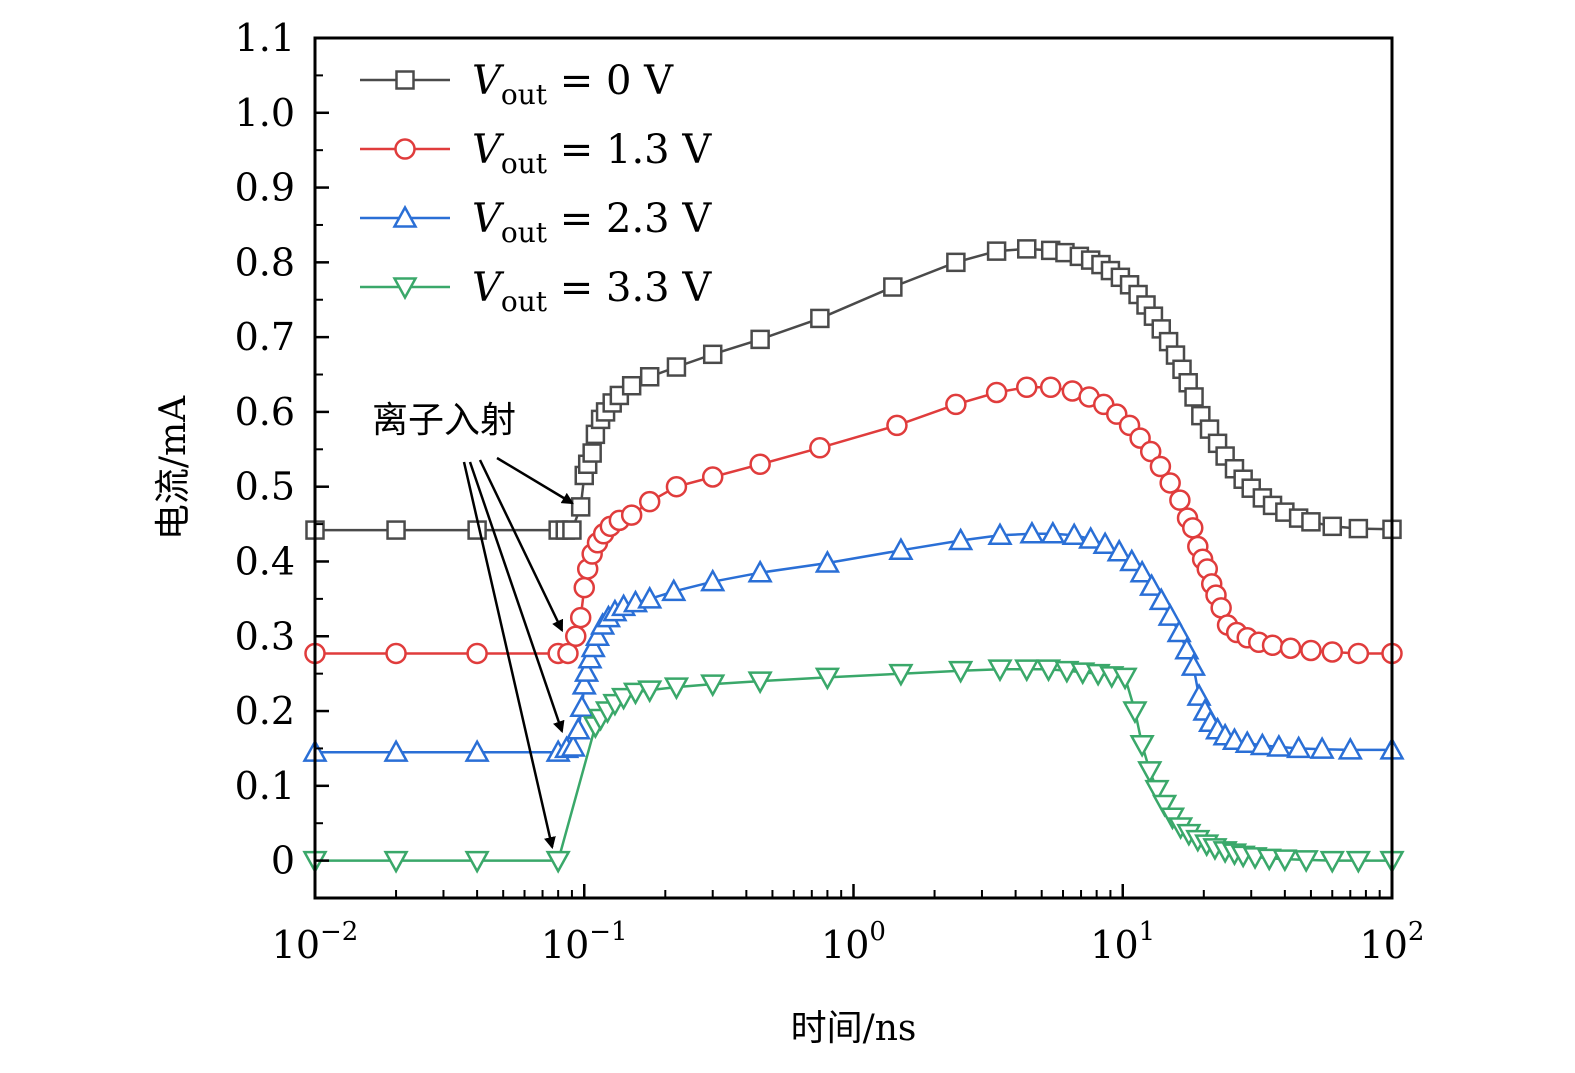 This screenshot has height=1073, width=1575. I want to click on legend-value: = 0 V, so click(610, 81).